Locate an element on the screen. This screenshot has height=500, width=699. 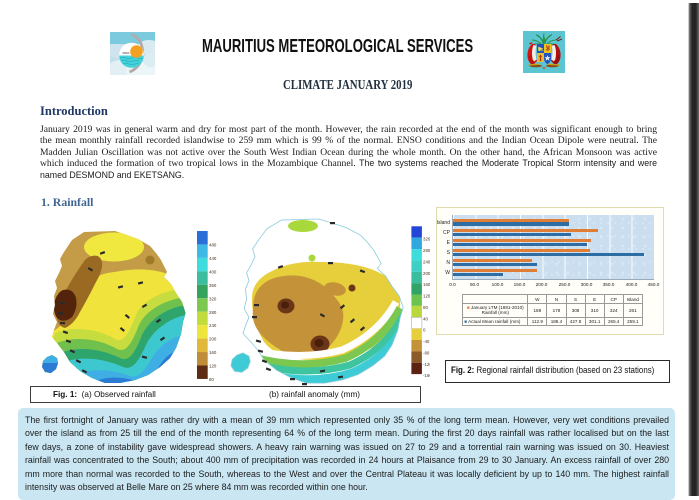
svg-text: 400 is located at coordinates (213, 271).